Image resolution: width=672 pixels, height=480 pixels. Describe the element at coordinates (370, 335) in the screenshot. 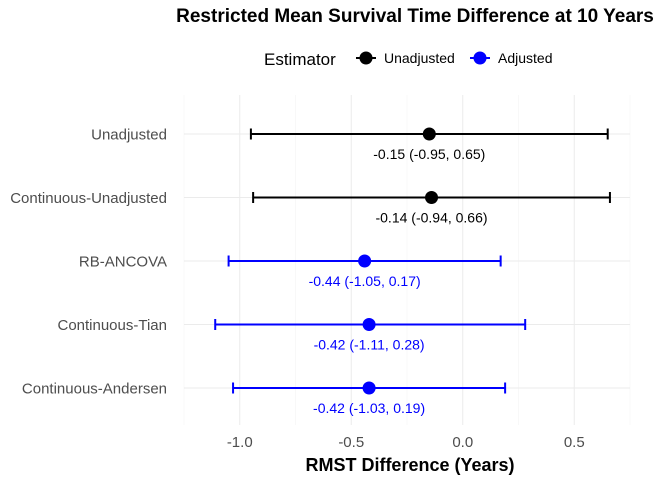

I see `forest-row: -0.42 (-1.11, 0.28)` at that location.